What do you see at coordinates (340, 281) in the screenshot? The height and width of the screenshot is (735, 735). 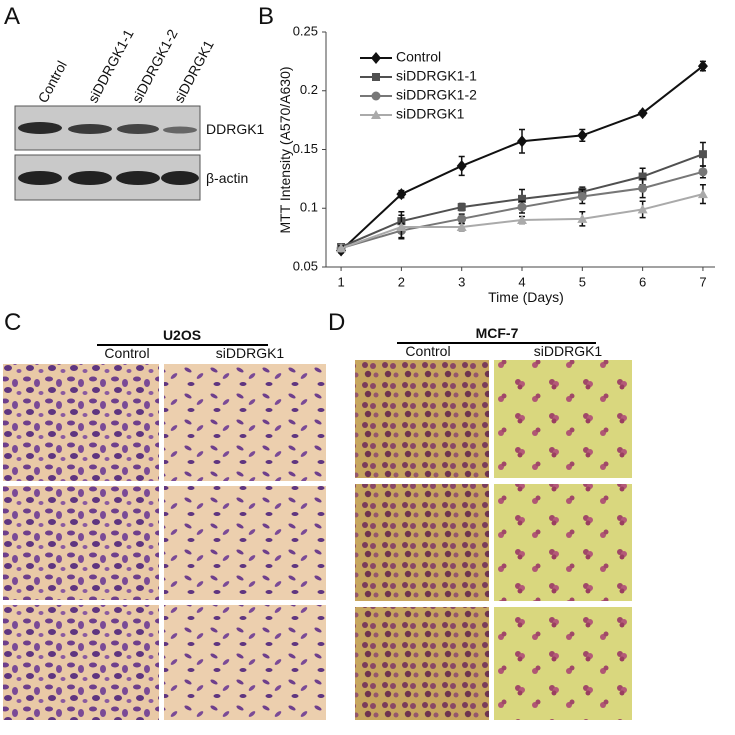 I see `x-tick-label: 1` at bounding box center [340, 281].